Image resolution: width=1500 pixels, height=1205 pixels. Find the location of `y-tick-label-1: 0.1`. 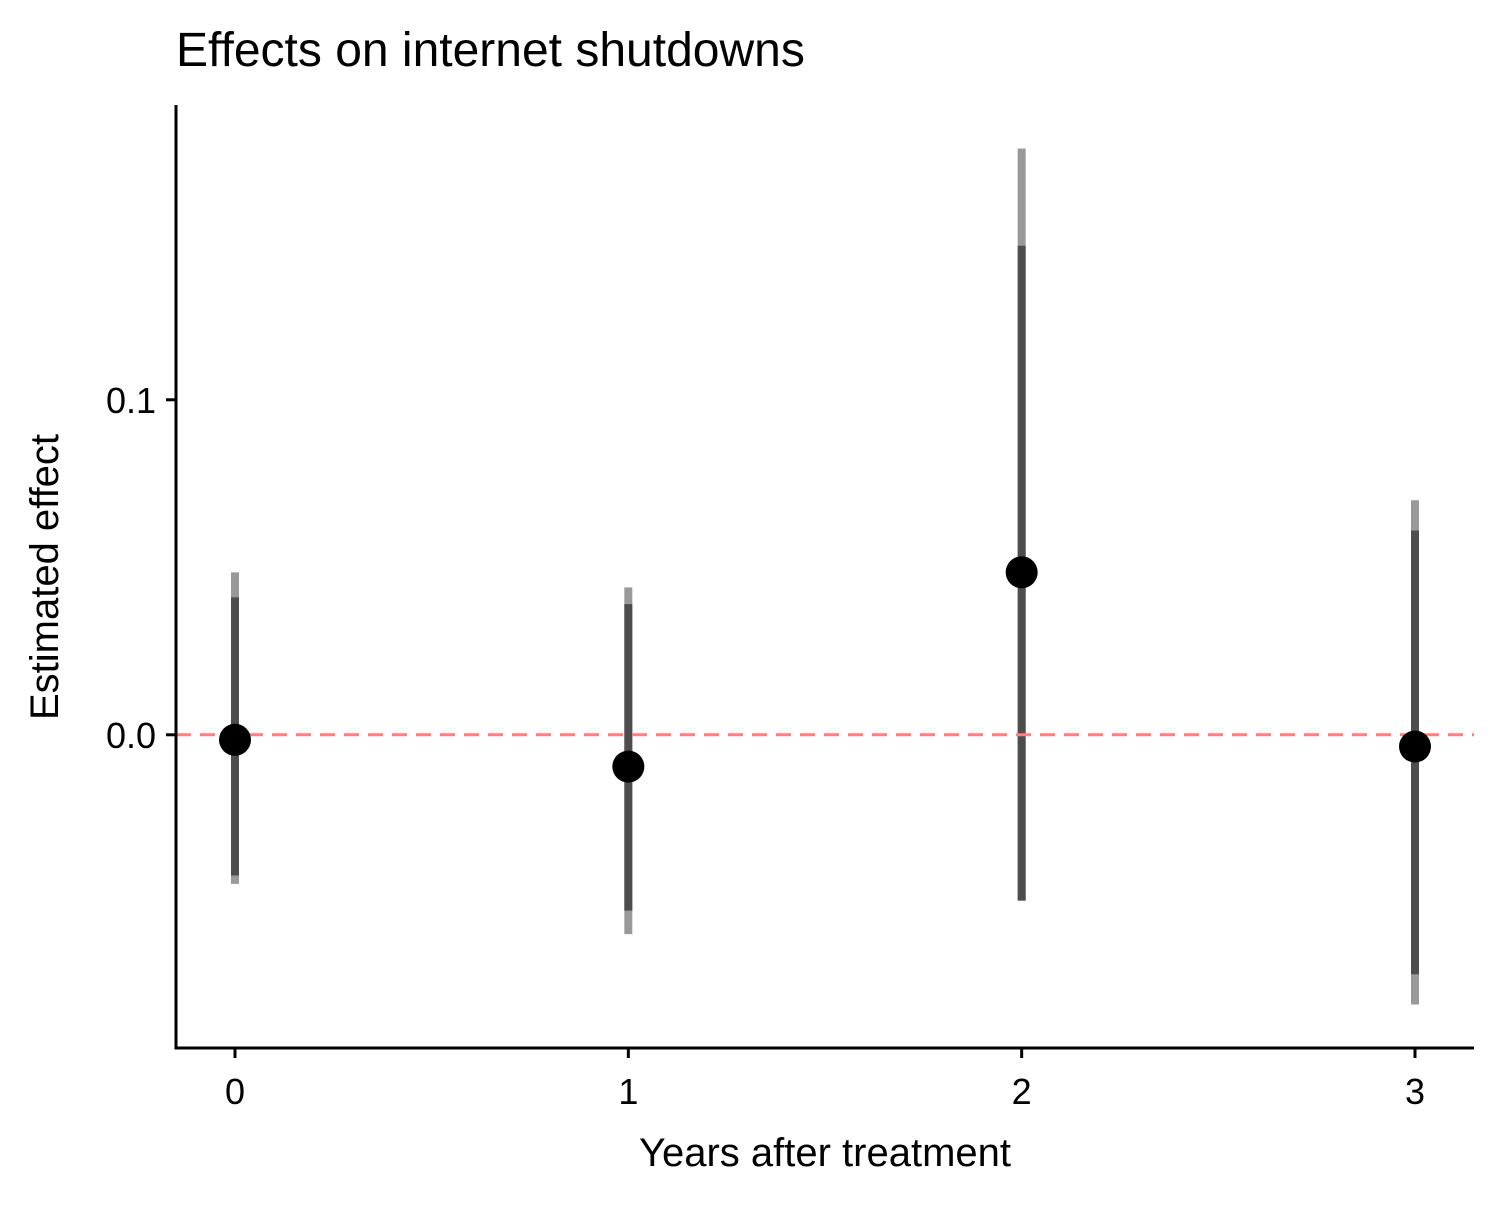

y-tick-label-1: 0.1 is located at coordinates (131, 400).